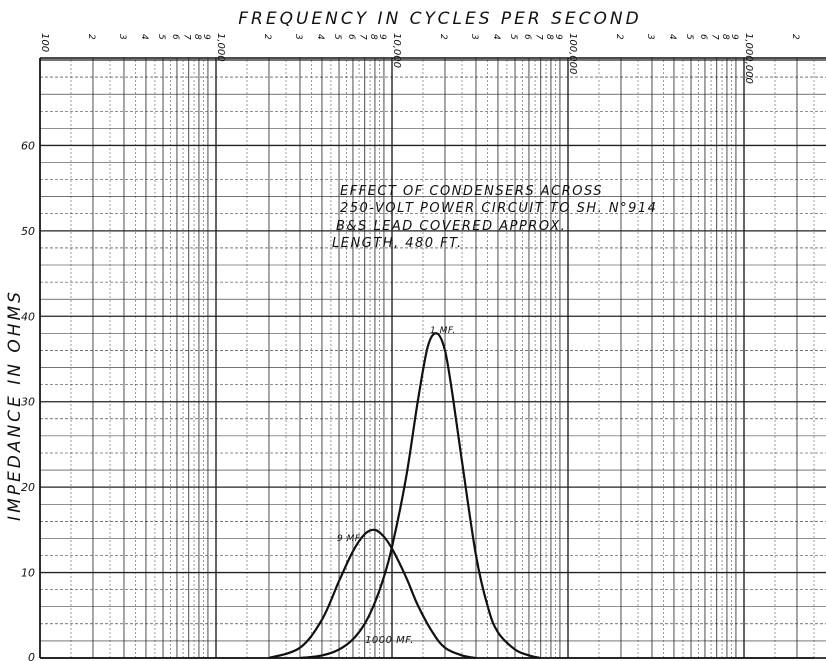 This screenshot has height=661, width=826. I want to click on x-decade-tick-label: 1,000, so click(220, 47).